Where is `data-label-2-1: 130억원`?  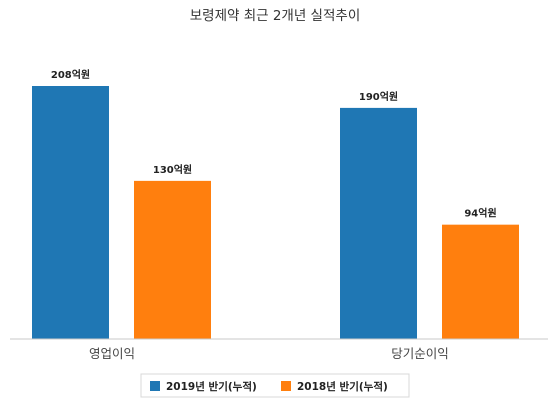 data-label-2-1: 130억원 is located at coordinates (172, 169).